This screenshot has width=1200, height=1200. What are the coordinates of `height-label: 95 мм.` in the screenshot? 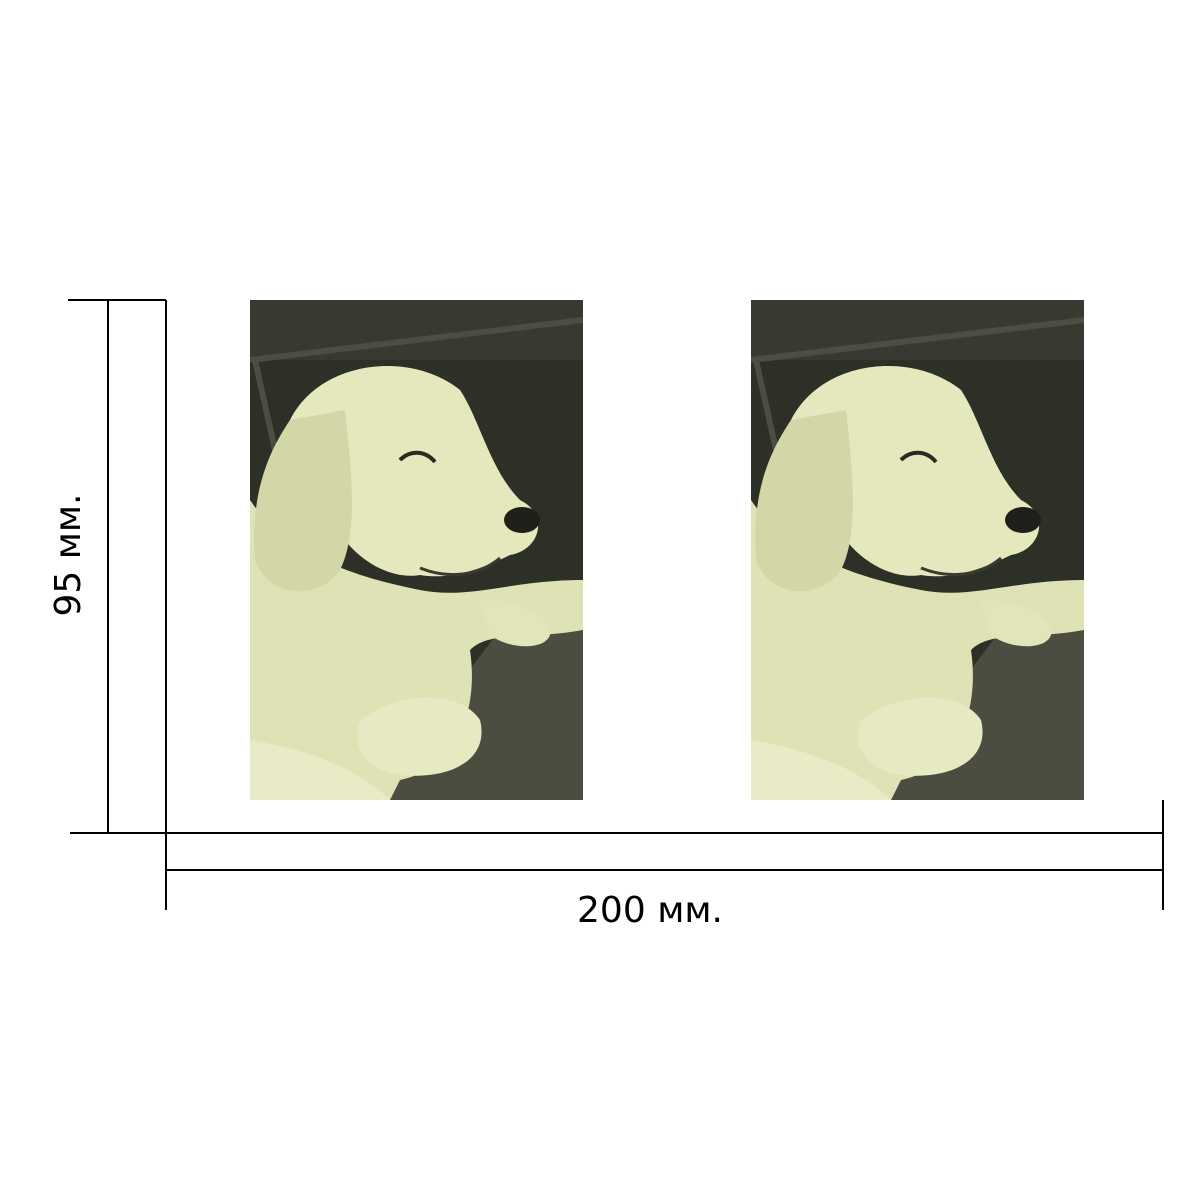 It's located at (68, 554).